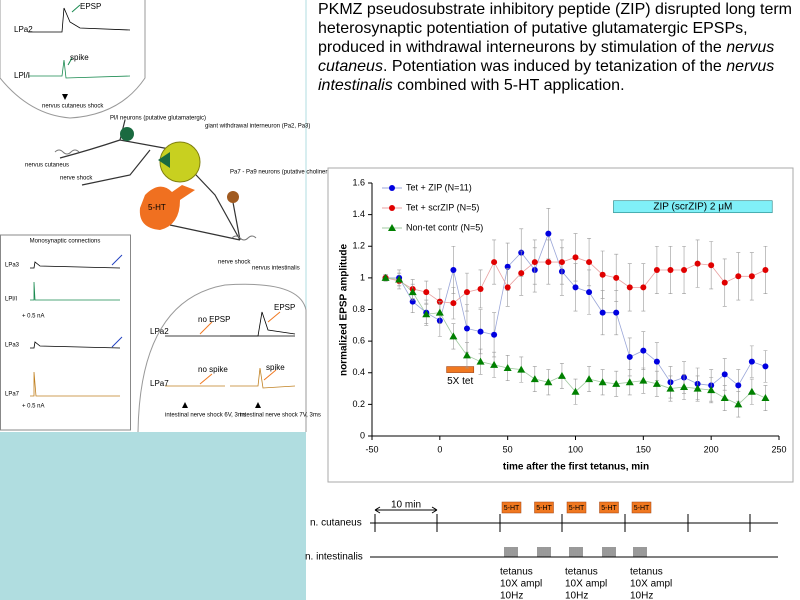  What do you see at coordinates (508, 85) in the screenshot?
I see `text: combined with 5-HT application.` at bounding box center [508, 85].